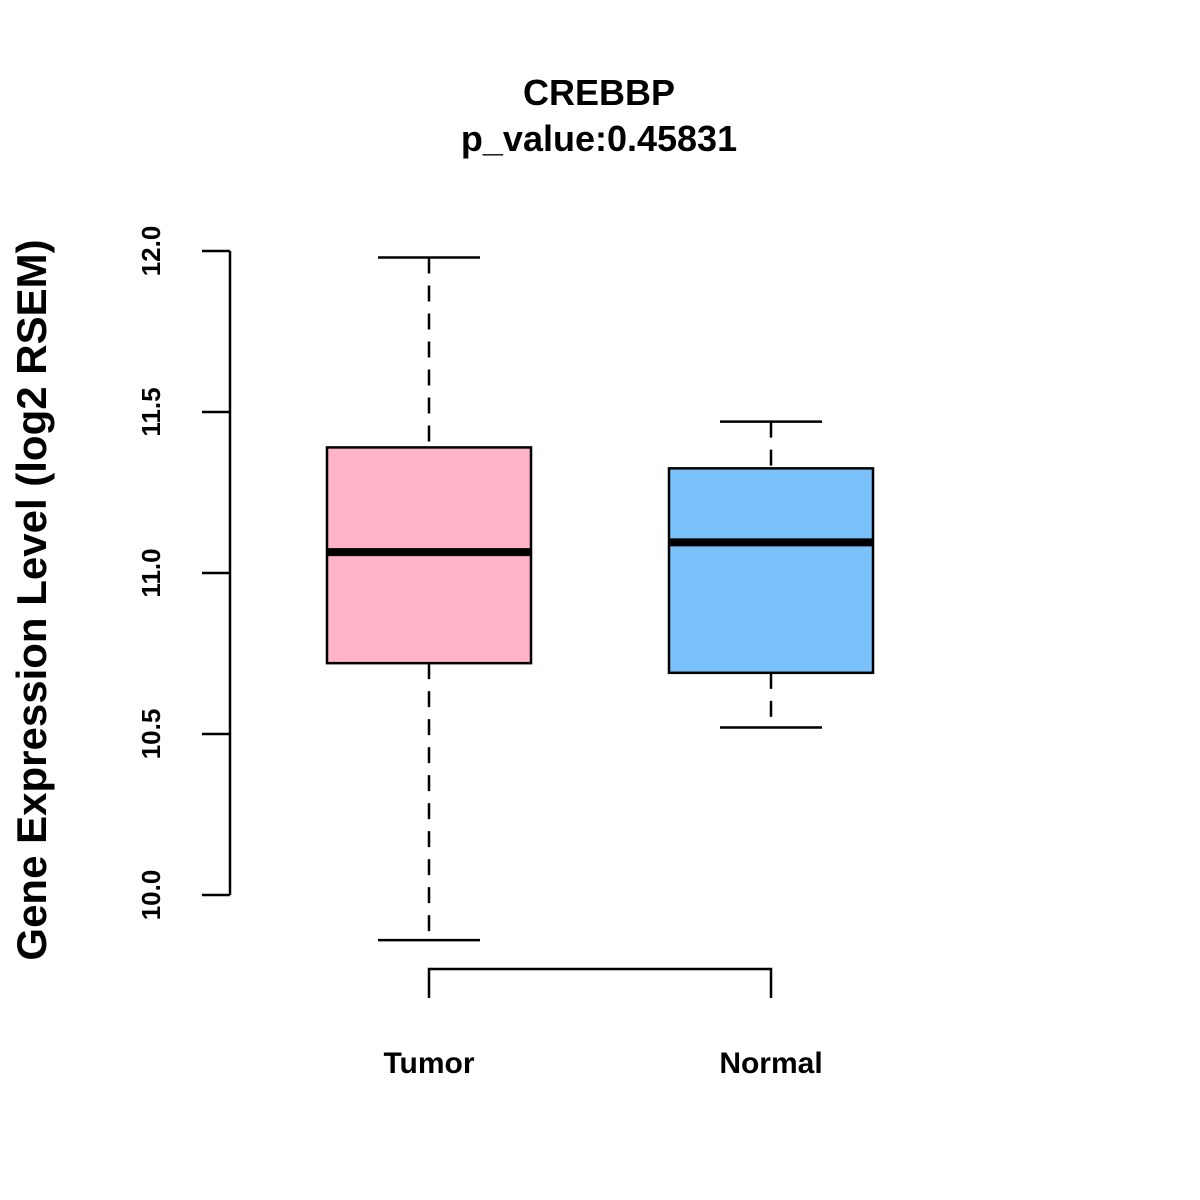 The image size is (1200, 1200). I want to click on y-tick-label-1: 10.5, so click(151, 734).